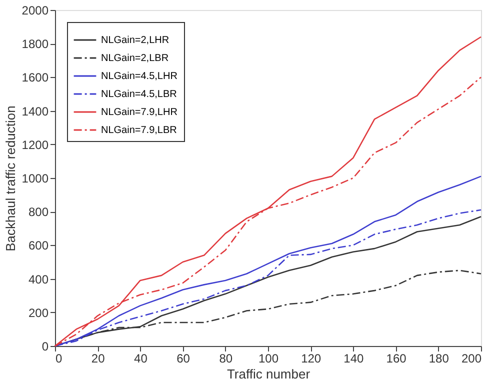  I want to click on x-tick-label: 100, so click(268, 359).